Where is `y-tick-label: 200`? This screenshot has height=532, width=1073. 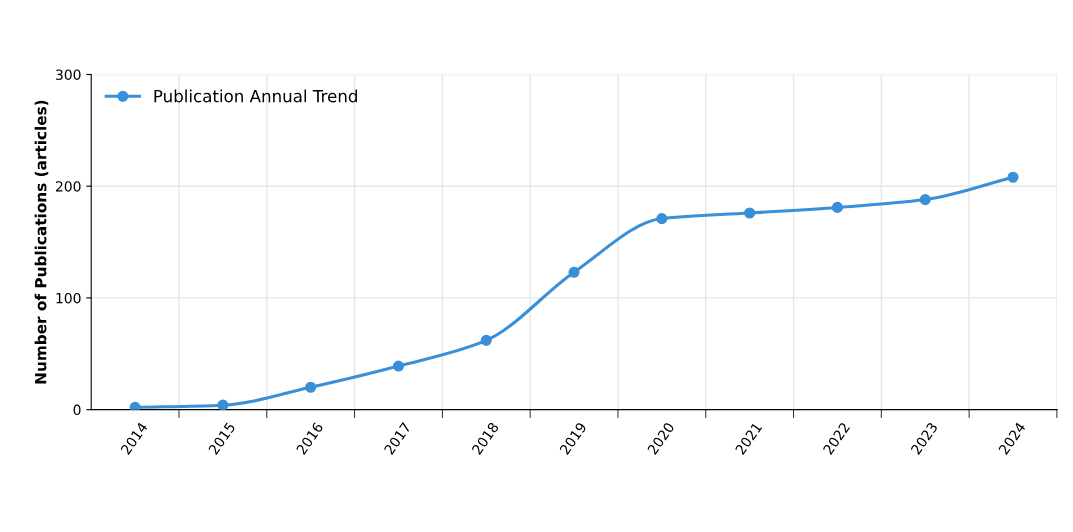
y-tick-label: 200 is located at coordinates (68, 186).